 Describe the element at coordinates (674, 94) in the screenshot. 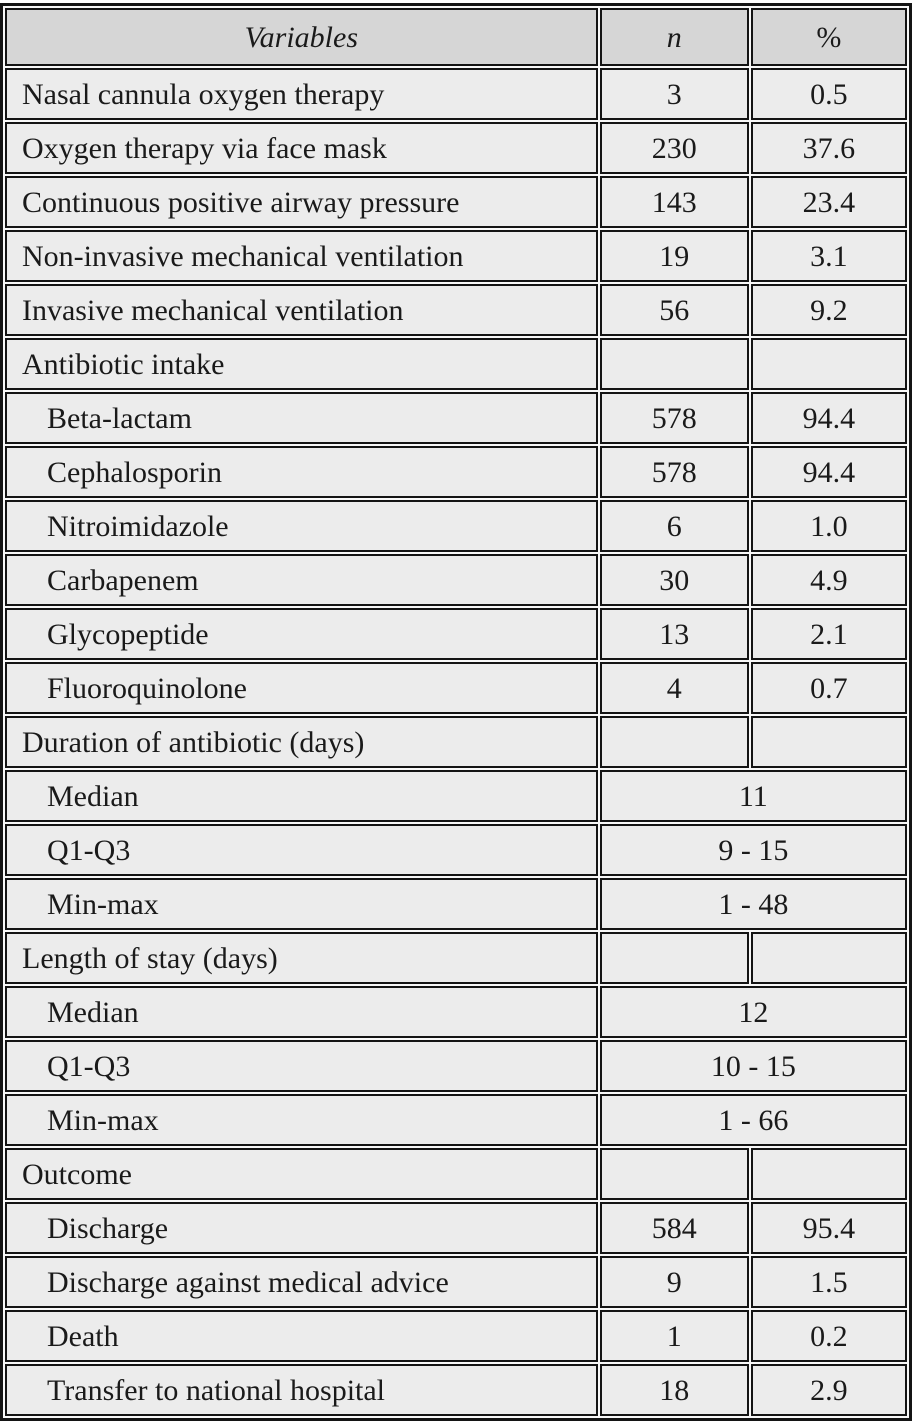

I see `n-cell: 3` at that location.